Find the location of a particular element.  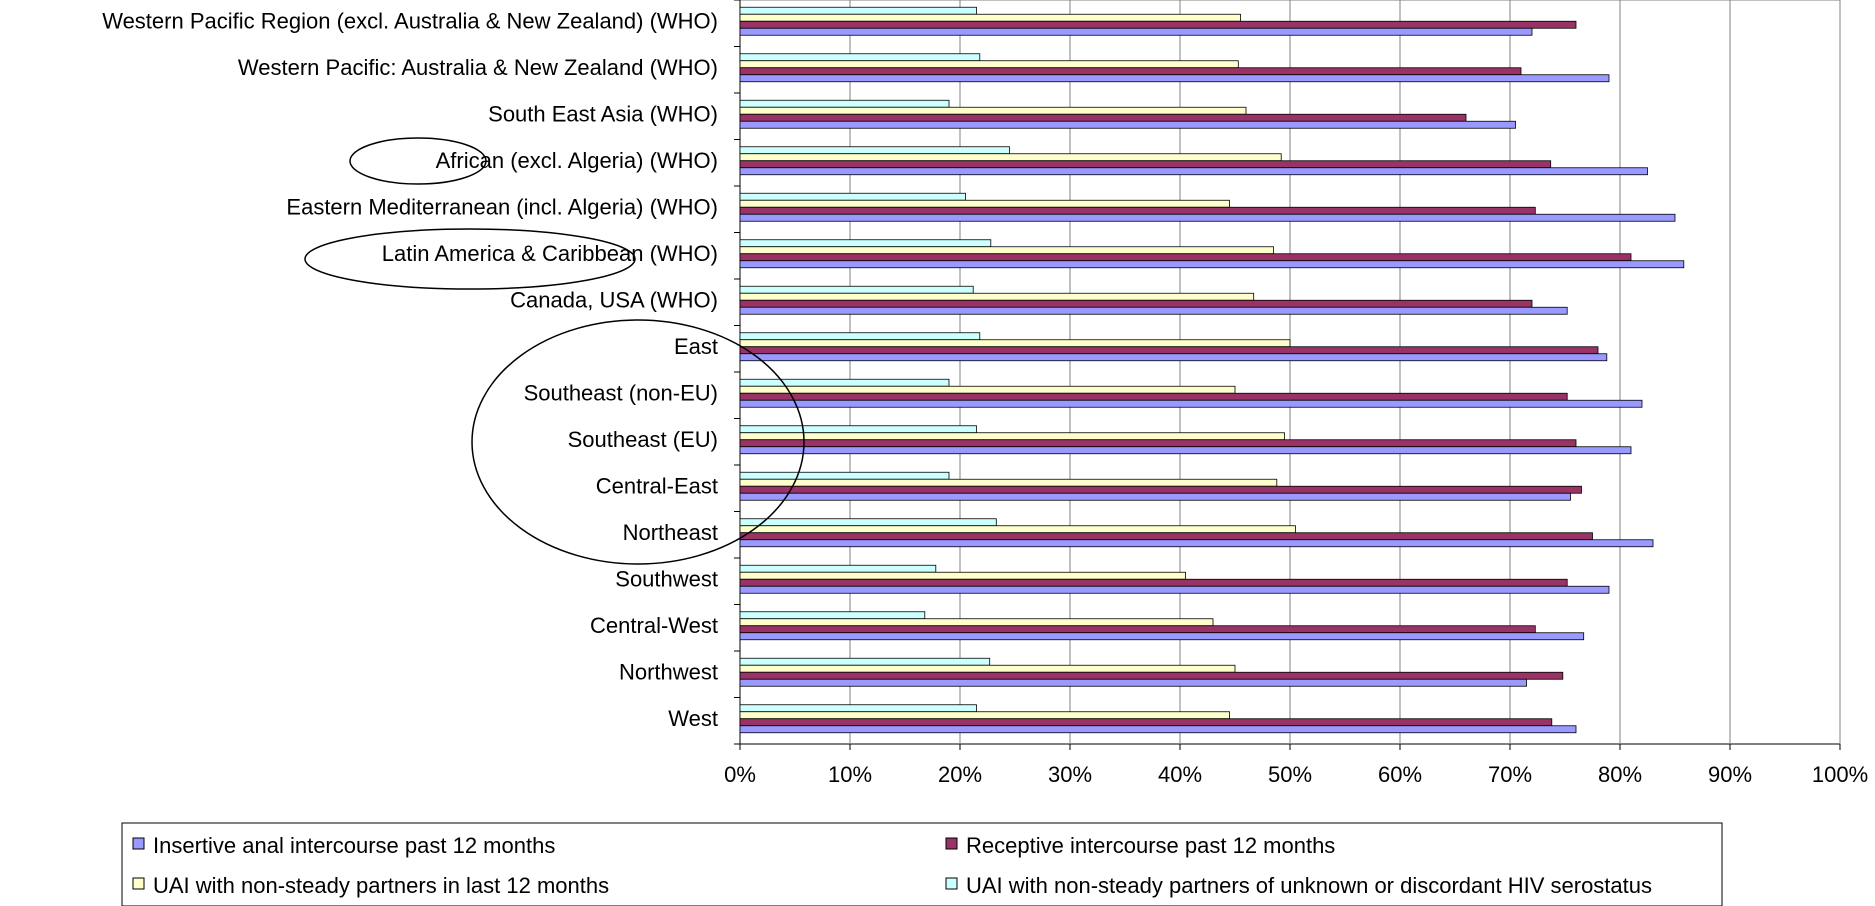

x-tick-label: 80% is located at coordinates (1620, 774).